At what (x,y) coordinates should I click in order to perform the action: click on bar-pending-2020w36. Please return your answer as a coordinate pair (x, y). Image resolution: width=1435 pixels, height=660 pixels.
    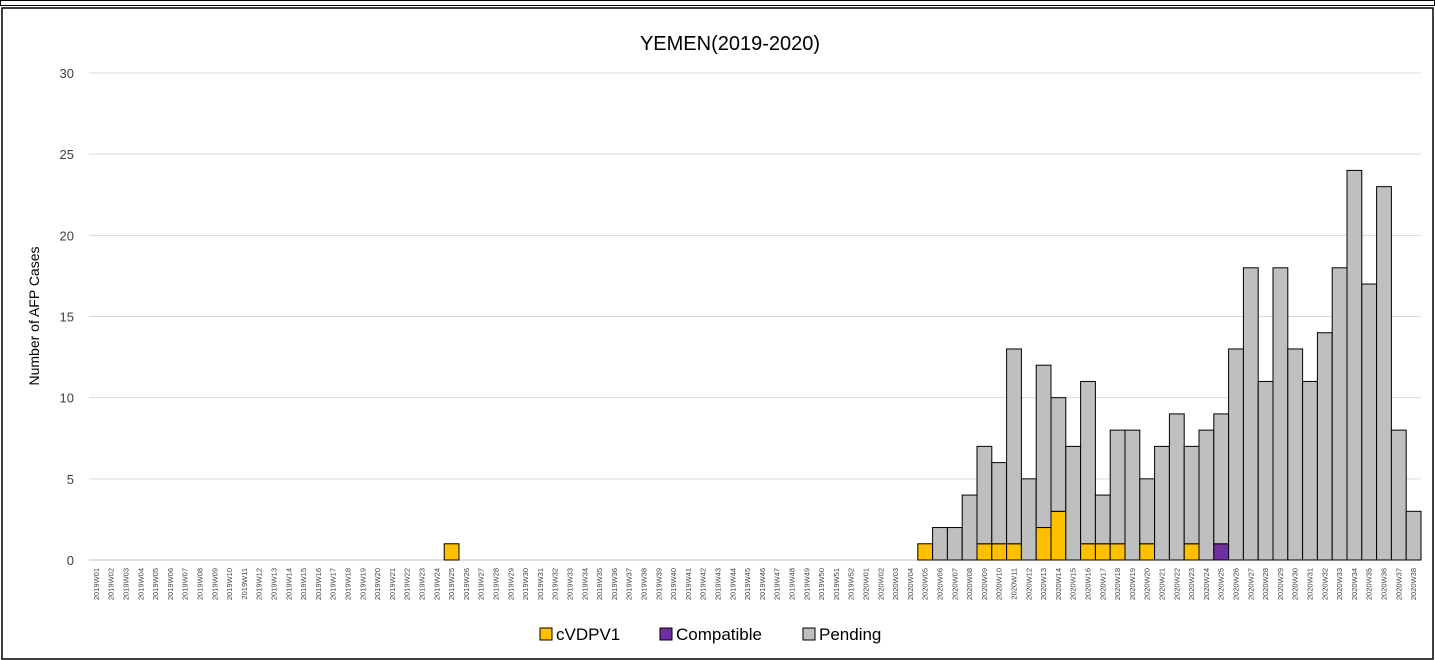
    Looking at the image, I should click on (1384, 373).